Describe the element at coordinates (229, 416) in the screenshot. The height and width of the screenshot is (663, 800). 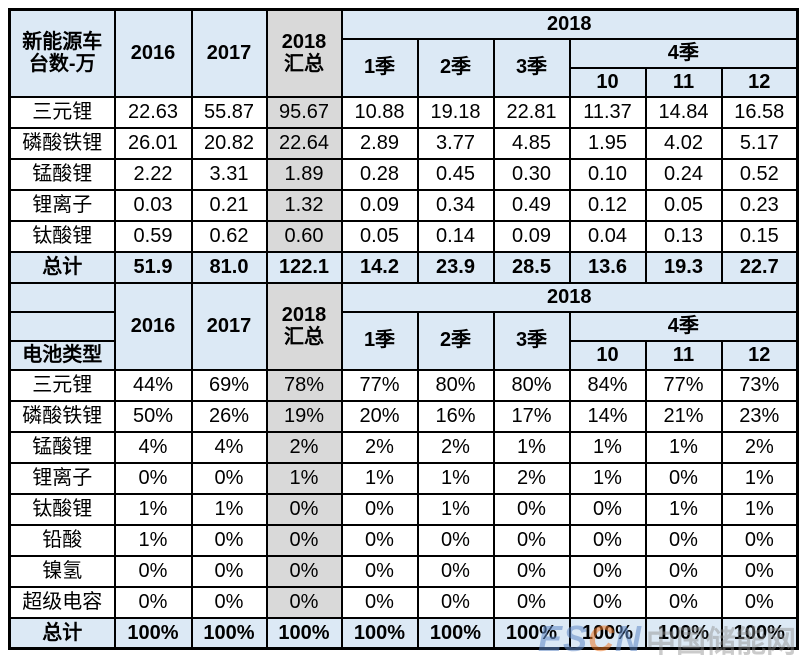
I see `table-cell: 26%` at that location.